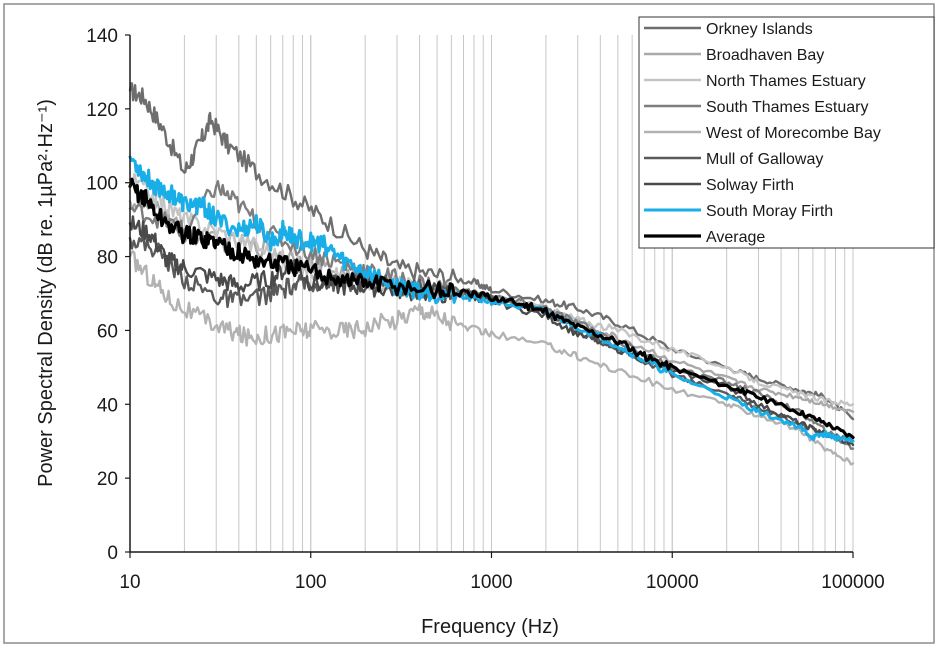 This screenshot has height=652, width=938. I want to click on legend-label-6: Solway Firth, so click(750, 185).